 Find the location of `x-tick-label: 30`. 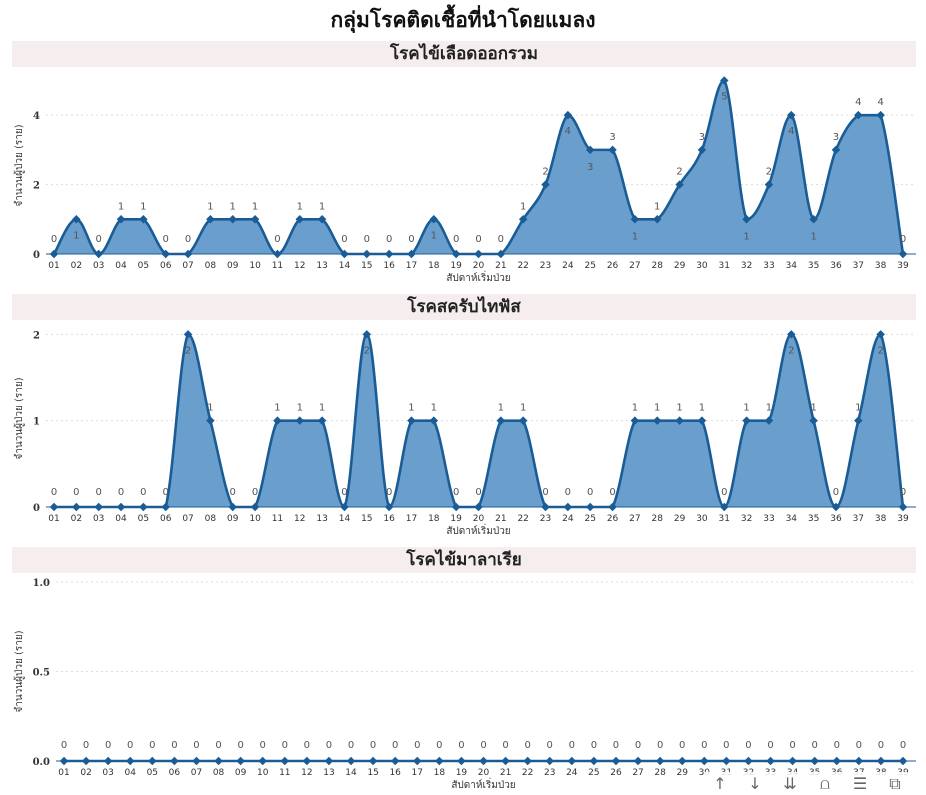

x-tick-label: 30 is located at coordinates (702, 519).